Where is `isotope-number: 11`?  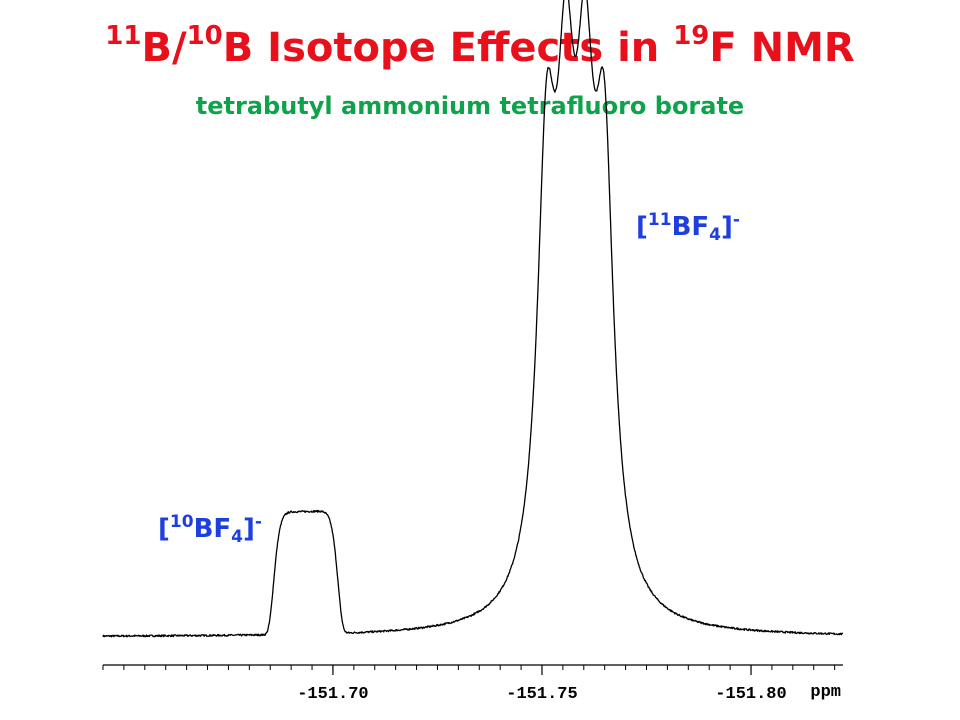 isotope-number: 11 is located at coordinates (659, 219).